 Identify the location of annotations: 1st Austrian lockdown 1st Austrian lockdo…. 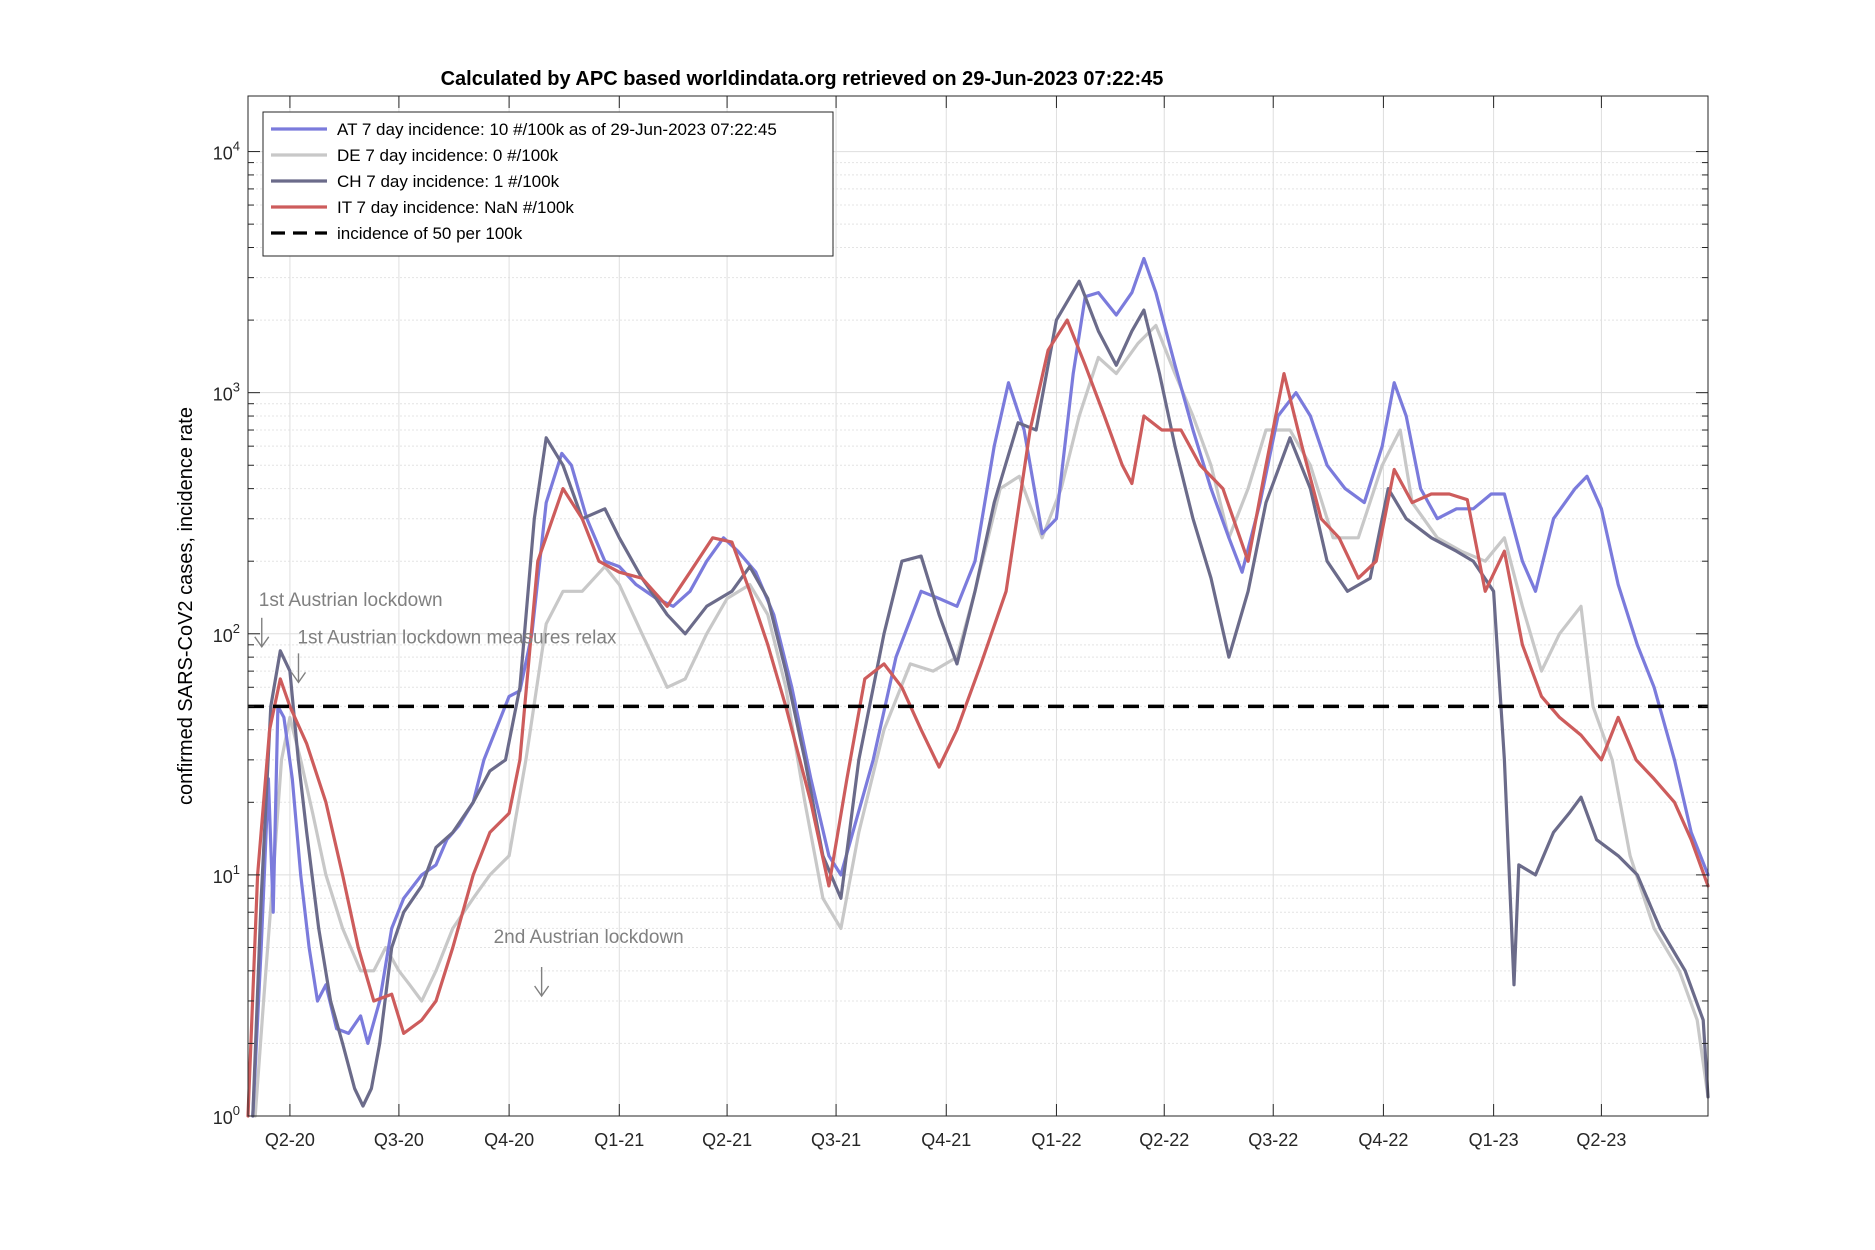
(469, 794).